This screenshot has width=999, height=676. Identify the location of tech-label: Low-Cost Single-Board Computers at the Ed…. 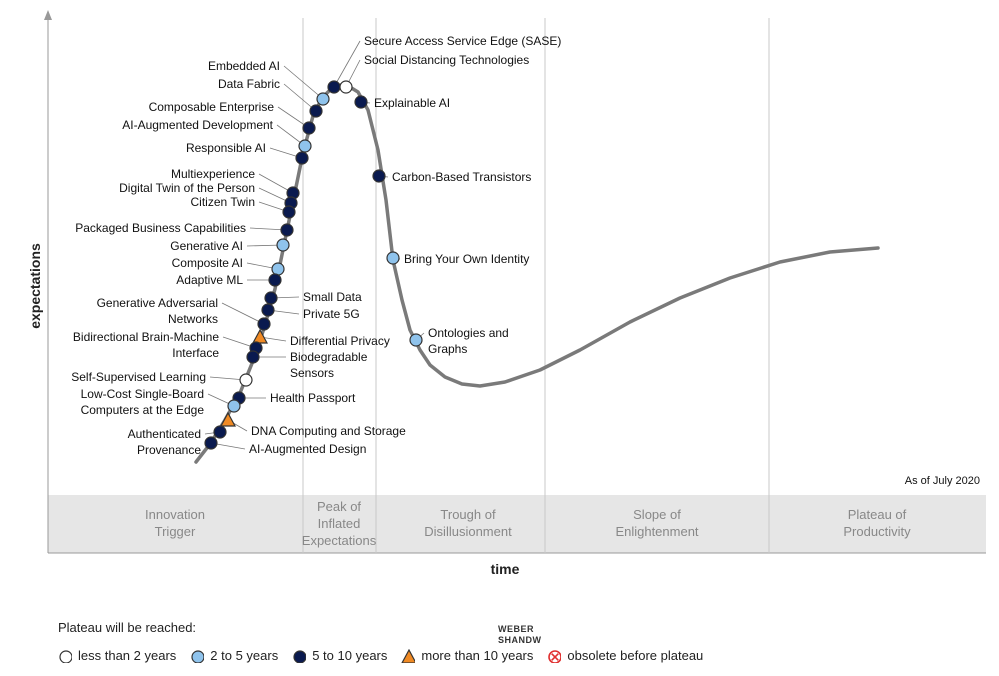
(143, 402).